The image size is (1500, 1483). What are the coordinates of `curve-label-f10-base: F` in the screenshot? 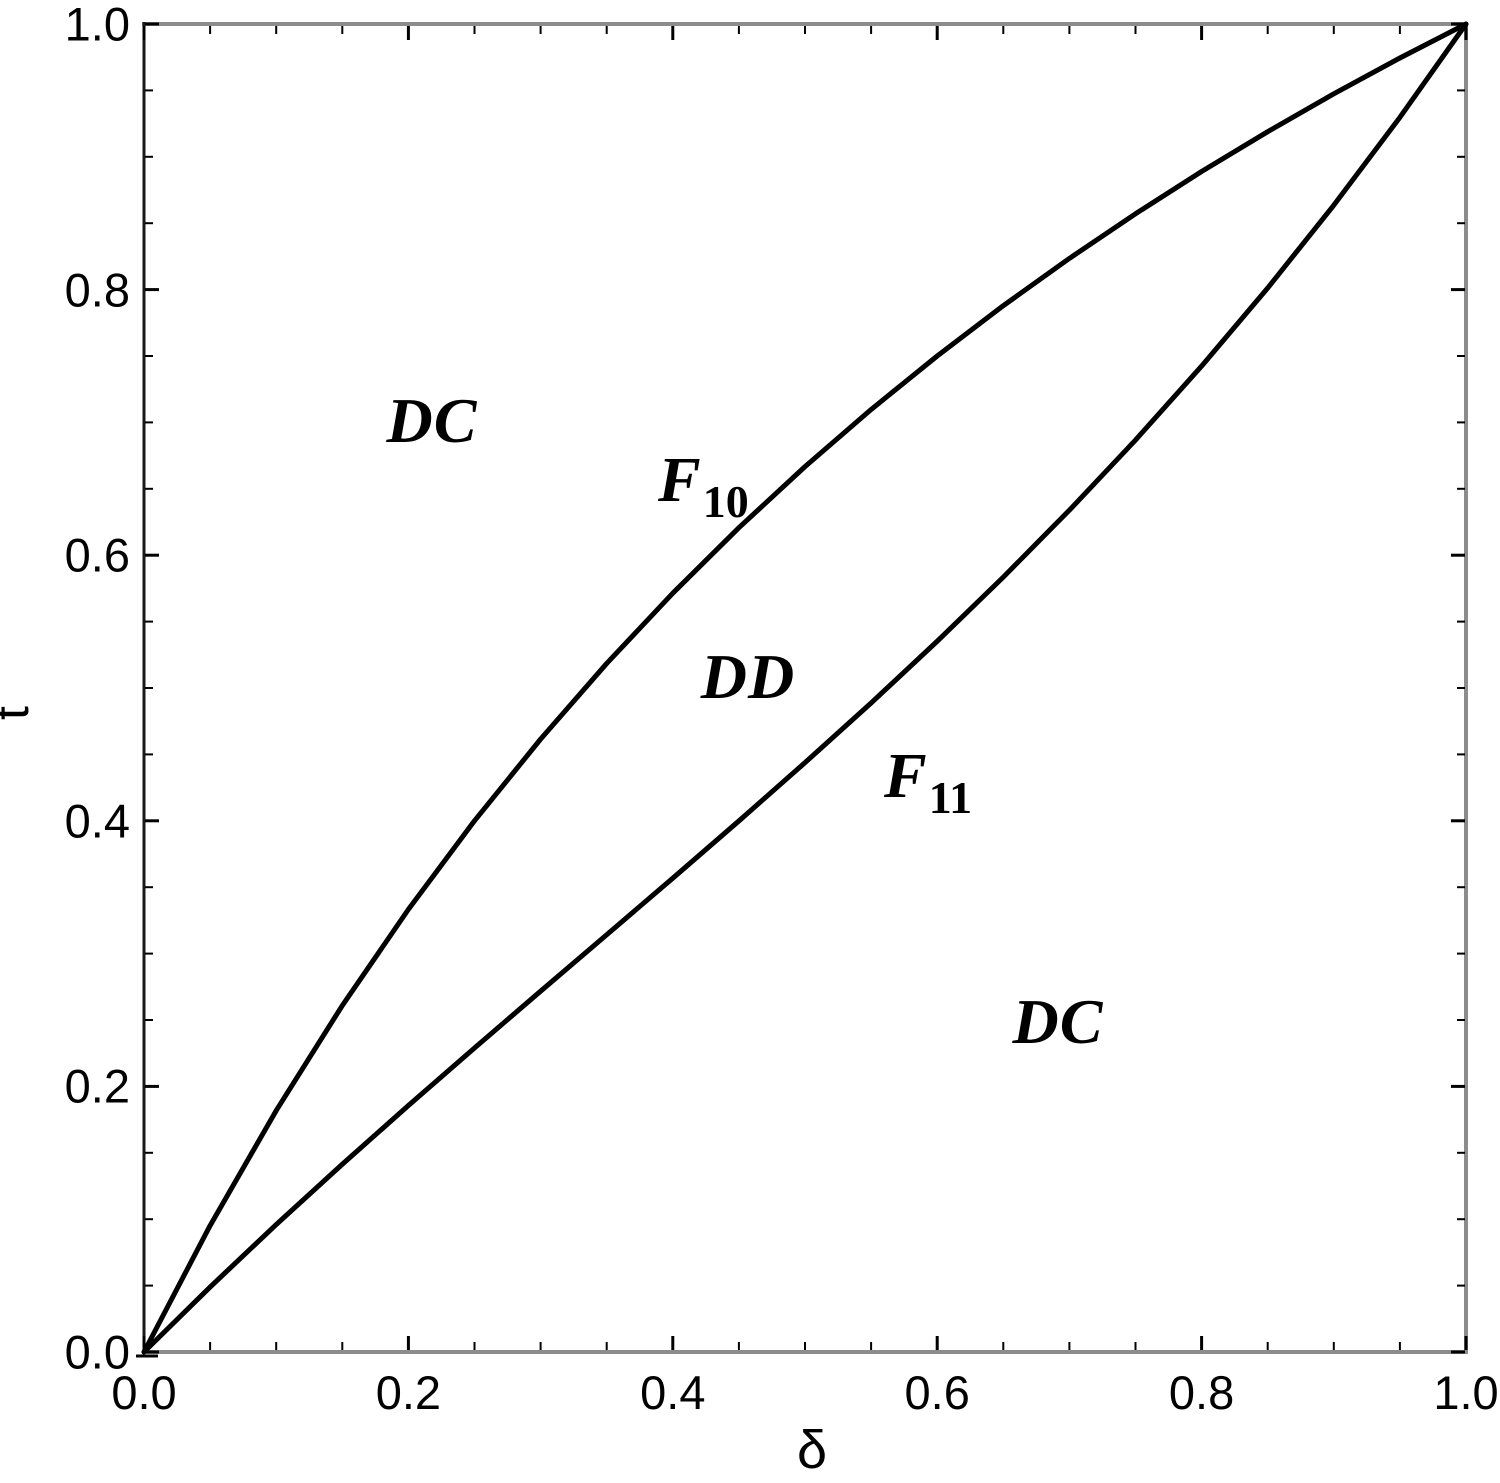 It's located at (679, 479).